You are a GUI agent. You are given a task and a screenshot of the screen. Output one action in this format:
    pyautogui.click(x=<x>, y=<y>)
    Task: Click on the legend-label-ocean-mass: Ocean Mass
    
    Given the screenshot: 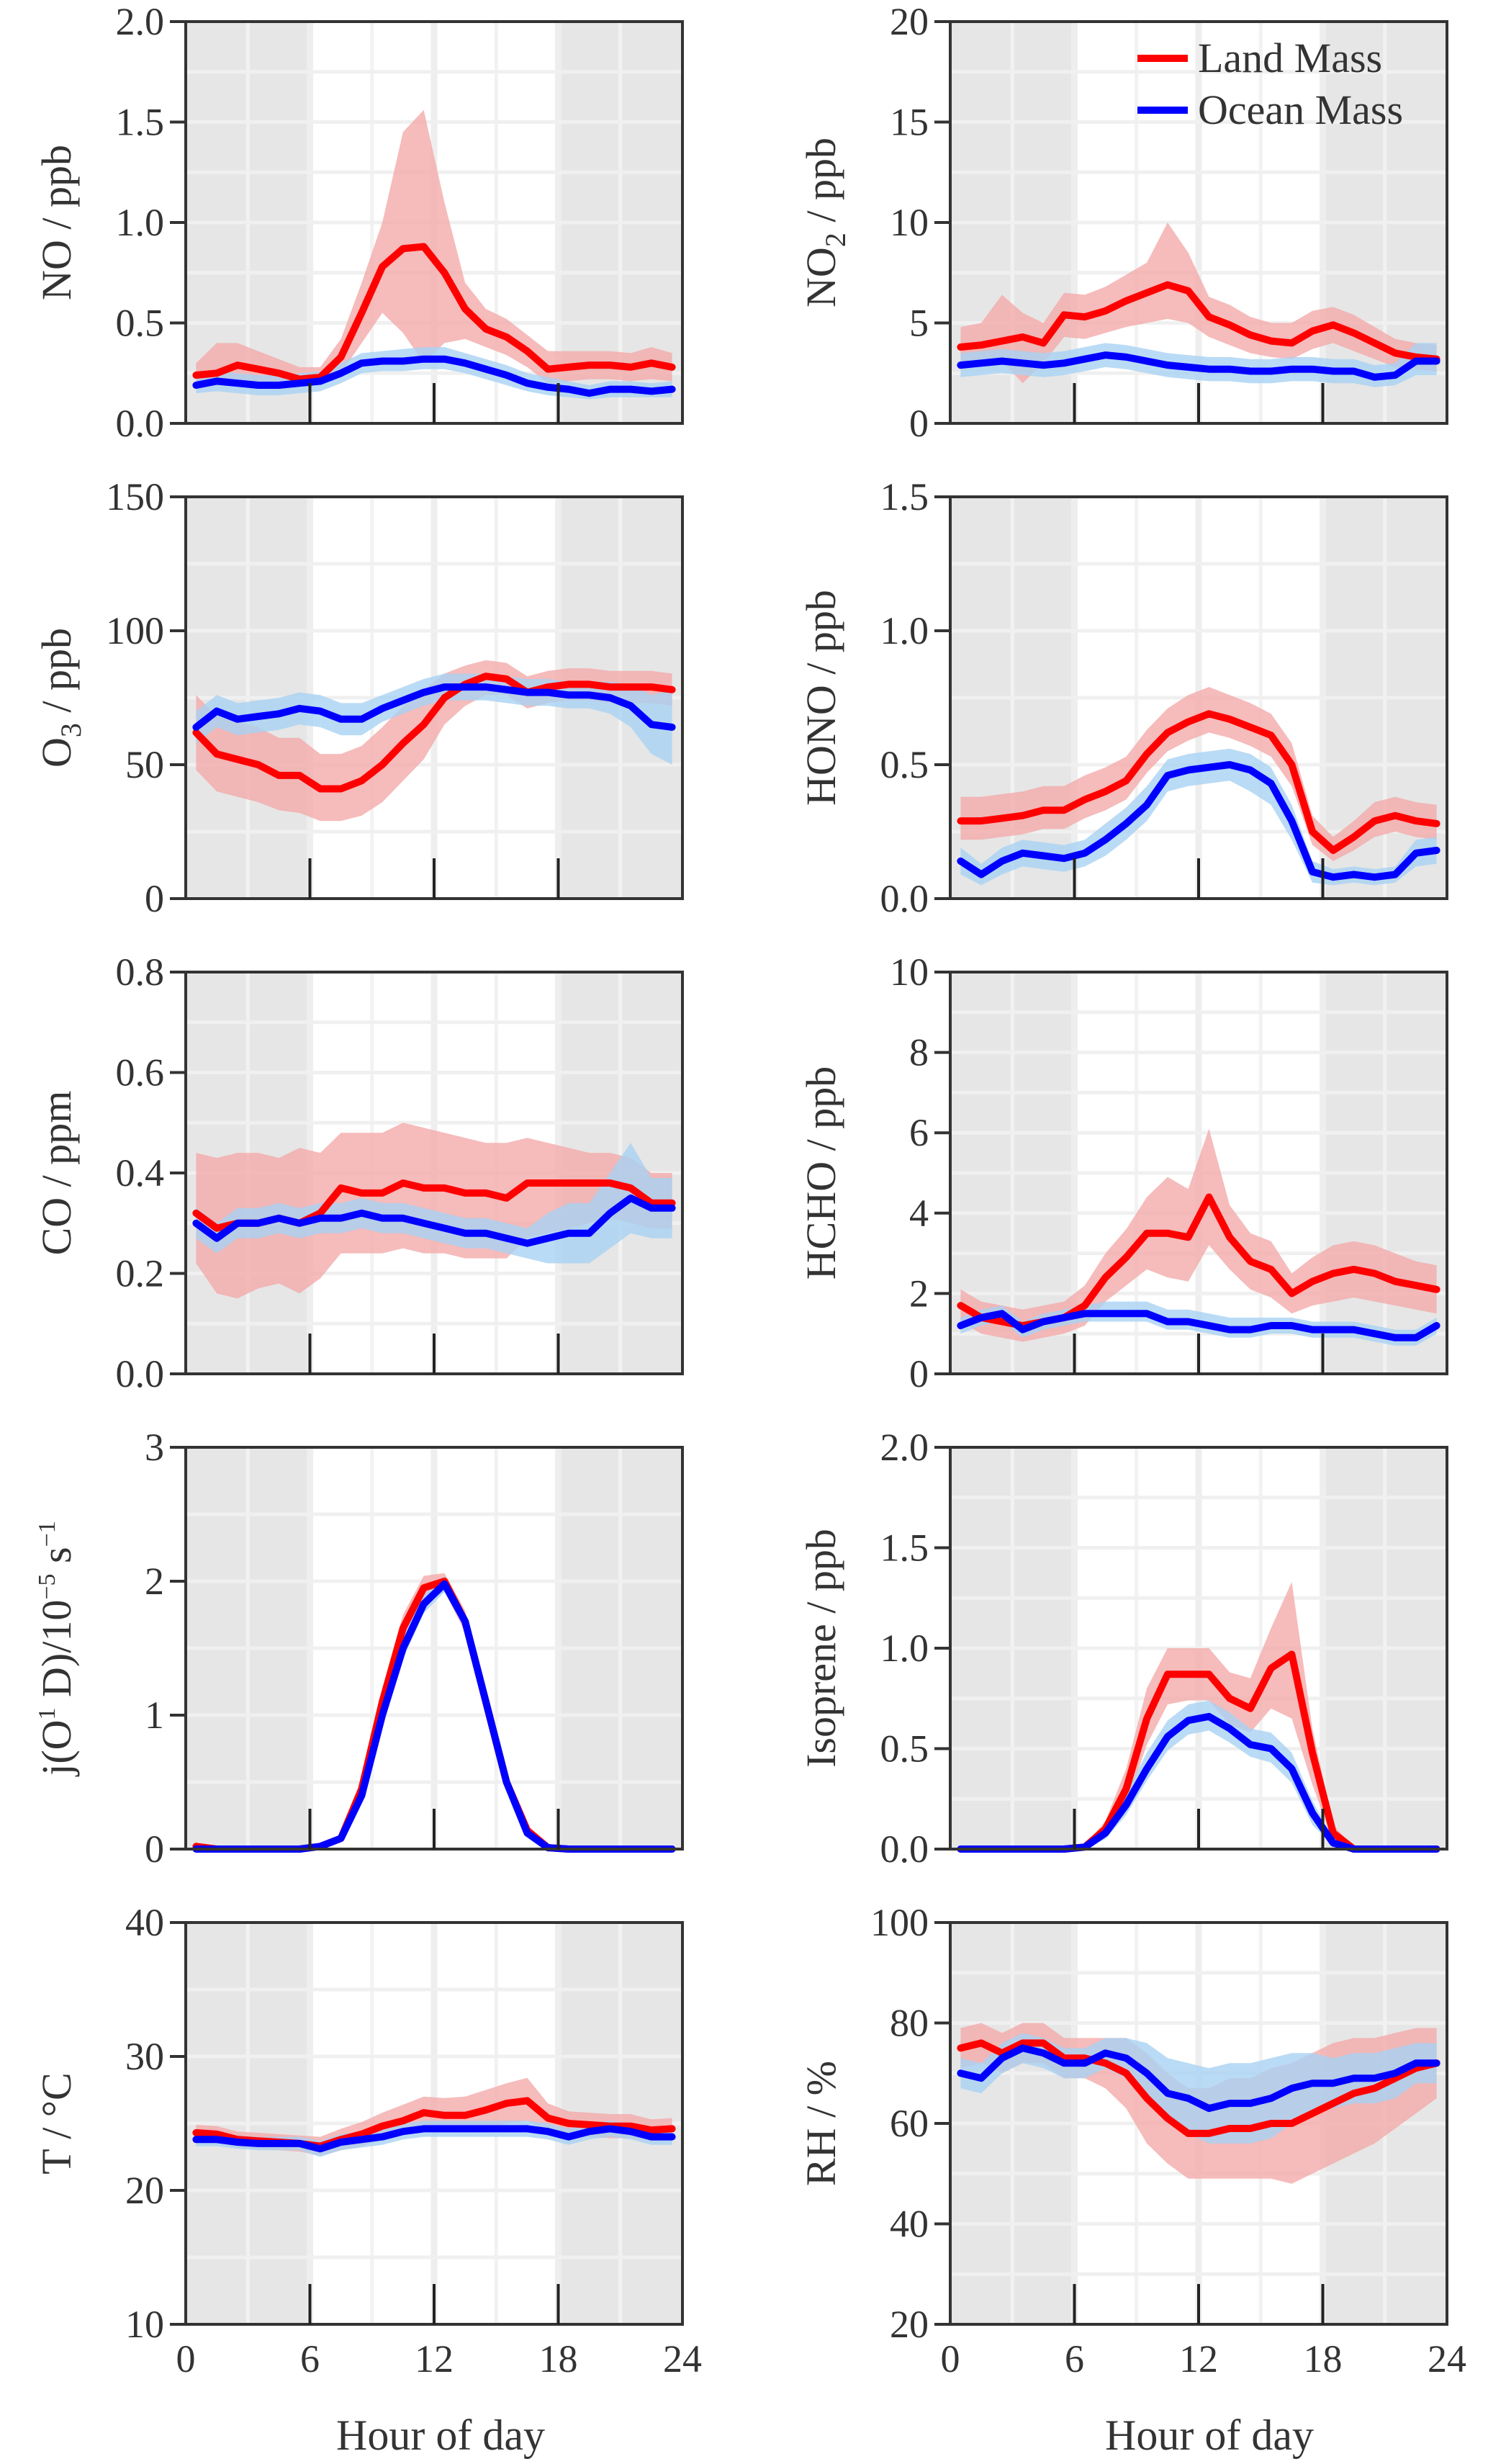 What is the action you would take?
    pyautogui.click(x=1300, y=109)
    